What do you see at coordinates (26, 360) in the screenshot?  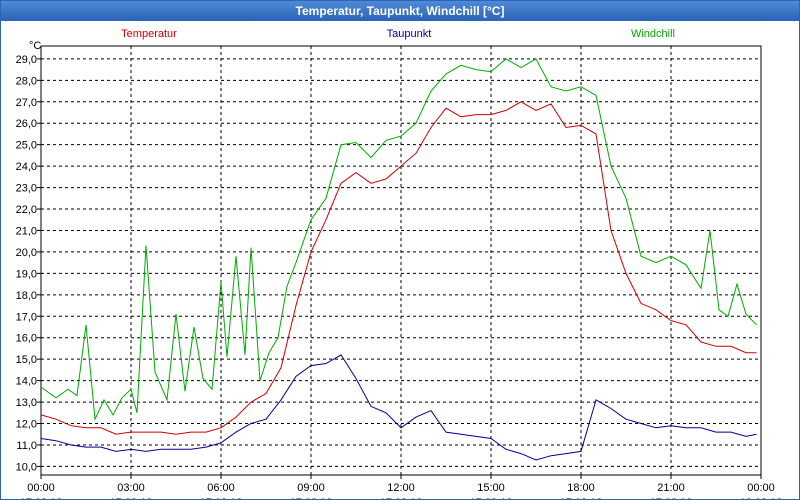 I see `y-tick-label: 15,0` at bounding box center [26, 360].